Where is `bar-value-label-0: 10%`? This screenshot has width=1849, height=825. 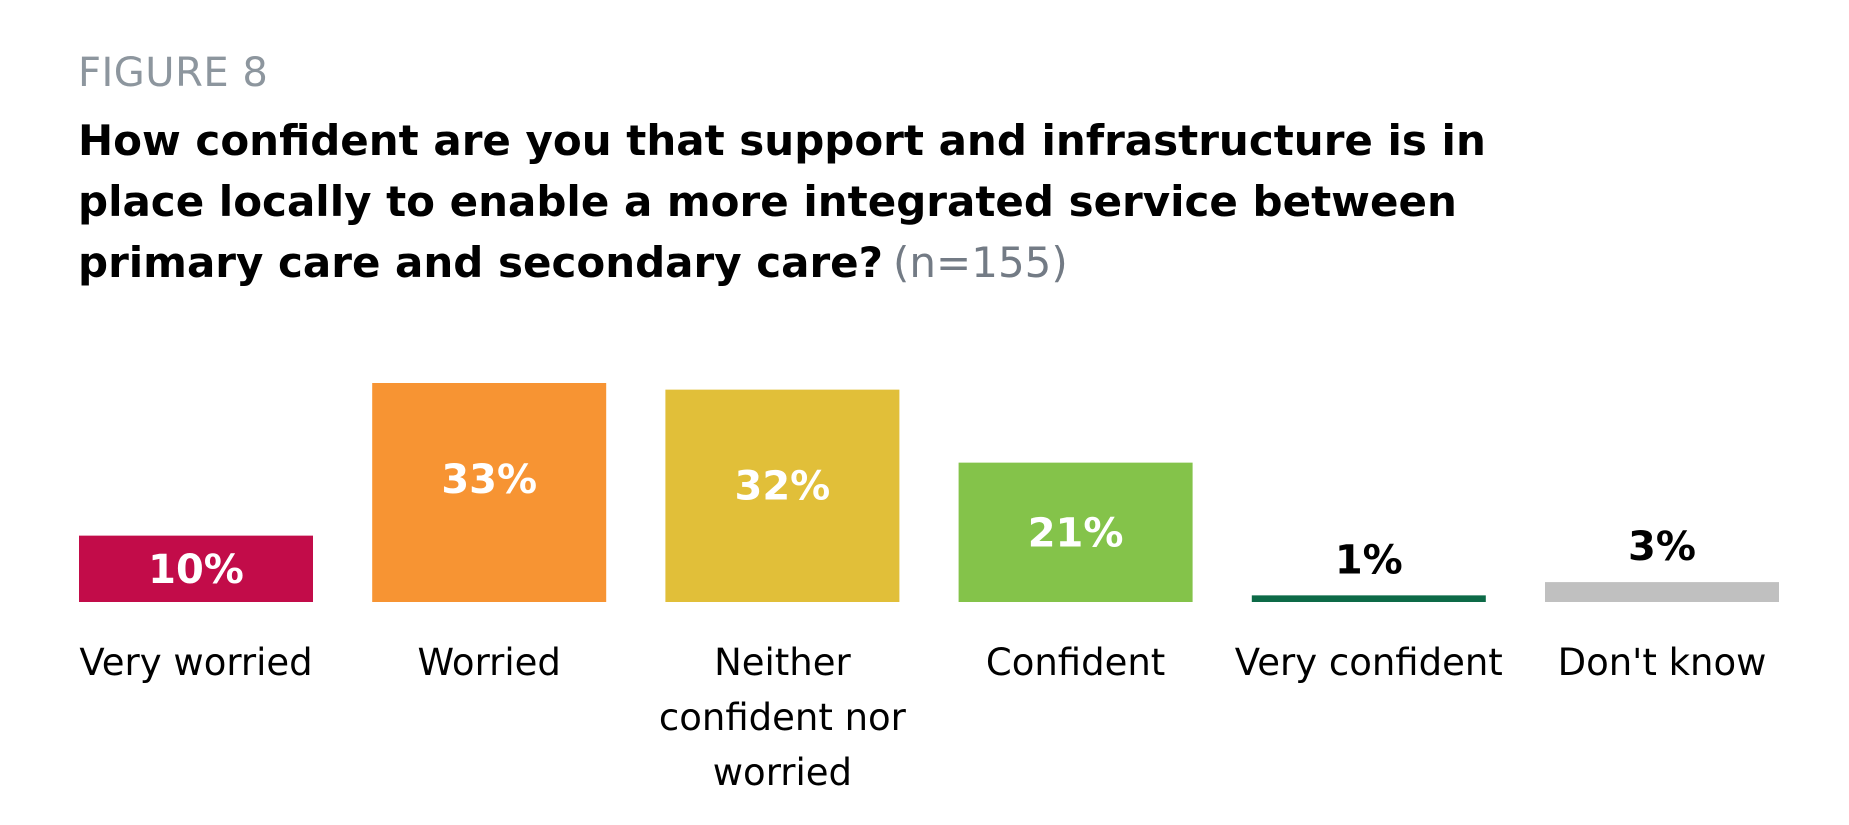
bar-value-label-0: 10% is located at coordinates (196, 570).